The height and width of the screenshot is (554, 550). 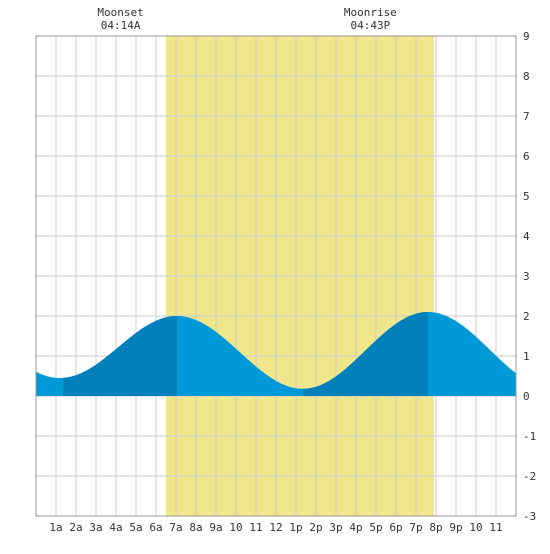 What do you see at coordinates (529, 476) in the screenshot?
I see `y-tick-label: -2` at bounding box center [529, 476].